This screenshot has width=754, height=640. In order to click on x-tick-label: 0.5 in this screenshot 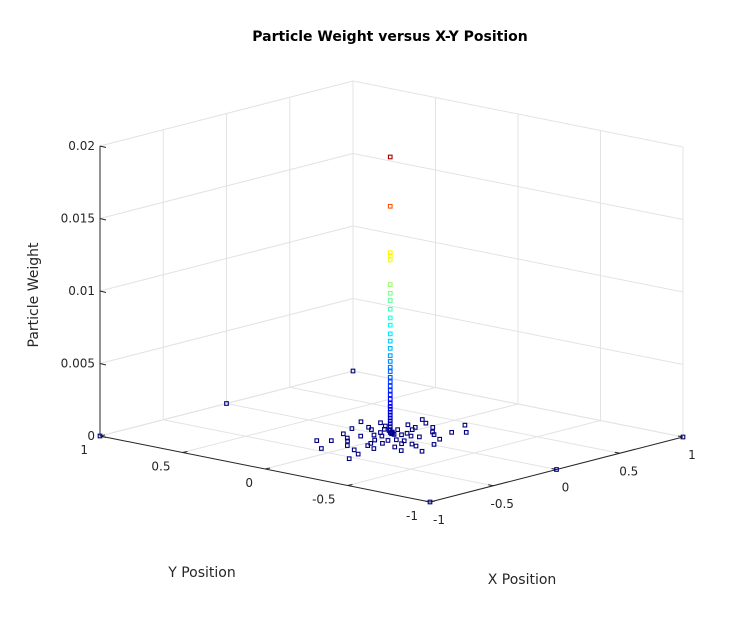, I will do `click(628, 471)`.